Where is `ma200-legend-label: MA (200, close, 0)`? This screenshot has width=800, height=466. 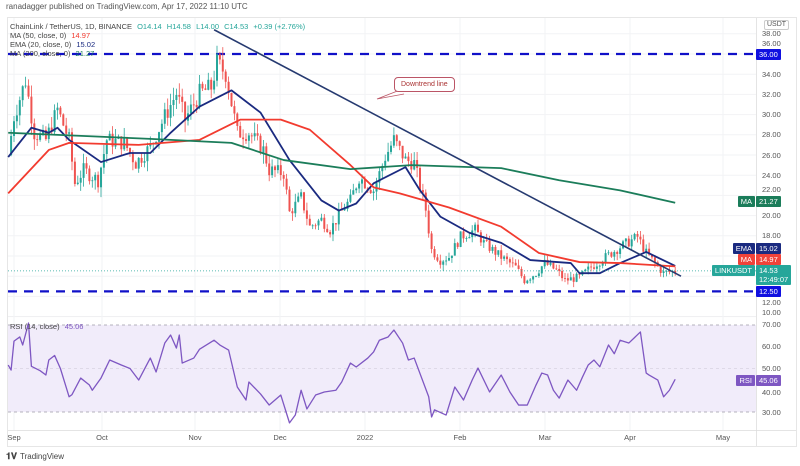
ma200-legend-label: MA (200, close, 0) is located at coordinates (40, 53).